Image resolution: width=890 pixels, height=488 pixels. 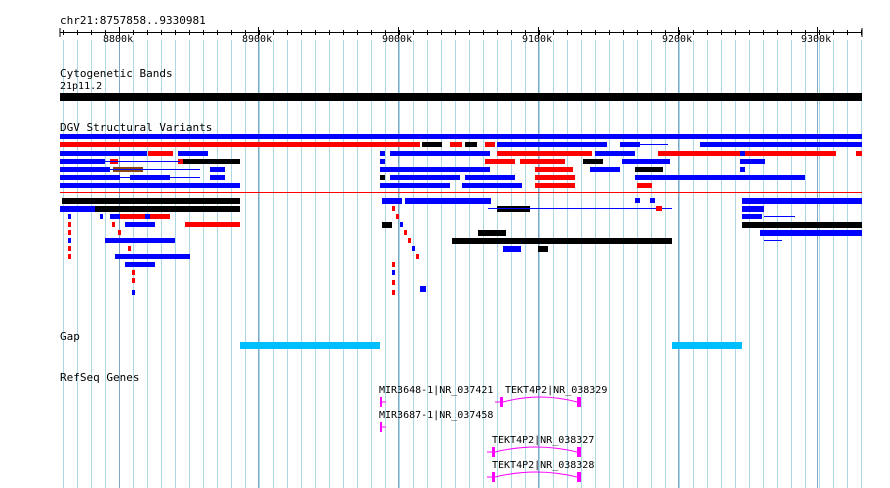 I want to click on cytoband-label: 21p11.2, so click(x=81, y=86).